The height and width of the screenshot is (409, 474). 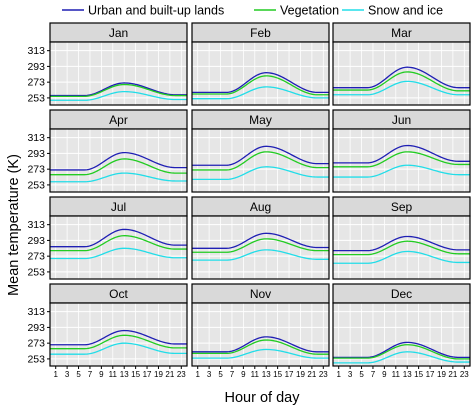 I want to click on panel-jun: Jun, so click(x=401, y=151).